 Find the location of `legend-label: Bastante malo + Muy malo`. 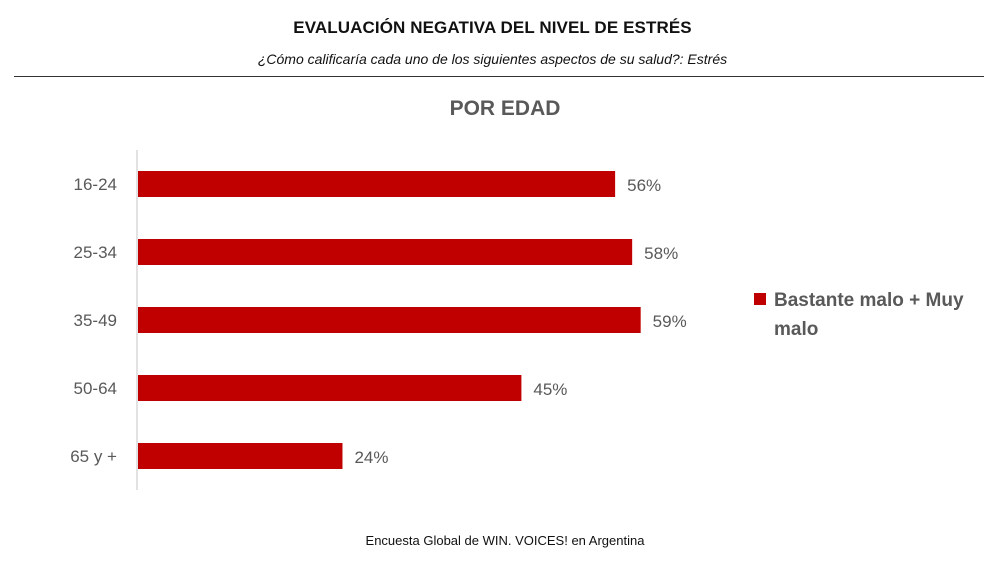

legend-label: Bastante malo + Muy malo is located at coordinates (869, 315).